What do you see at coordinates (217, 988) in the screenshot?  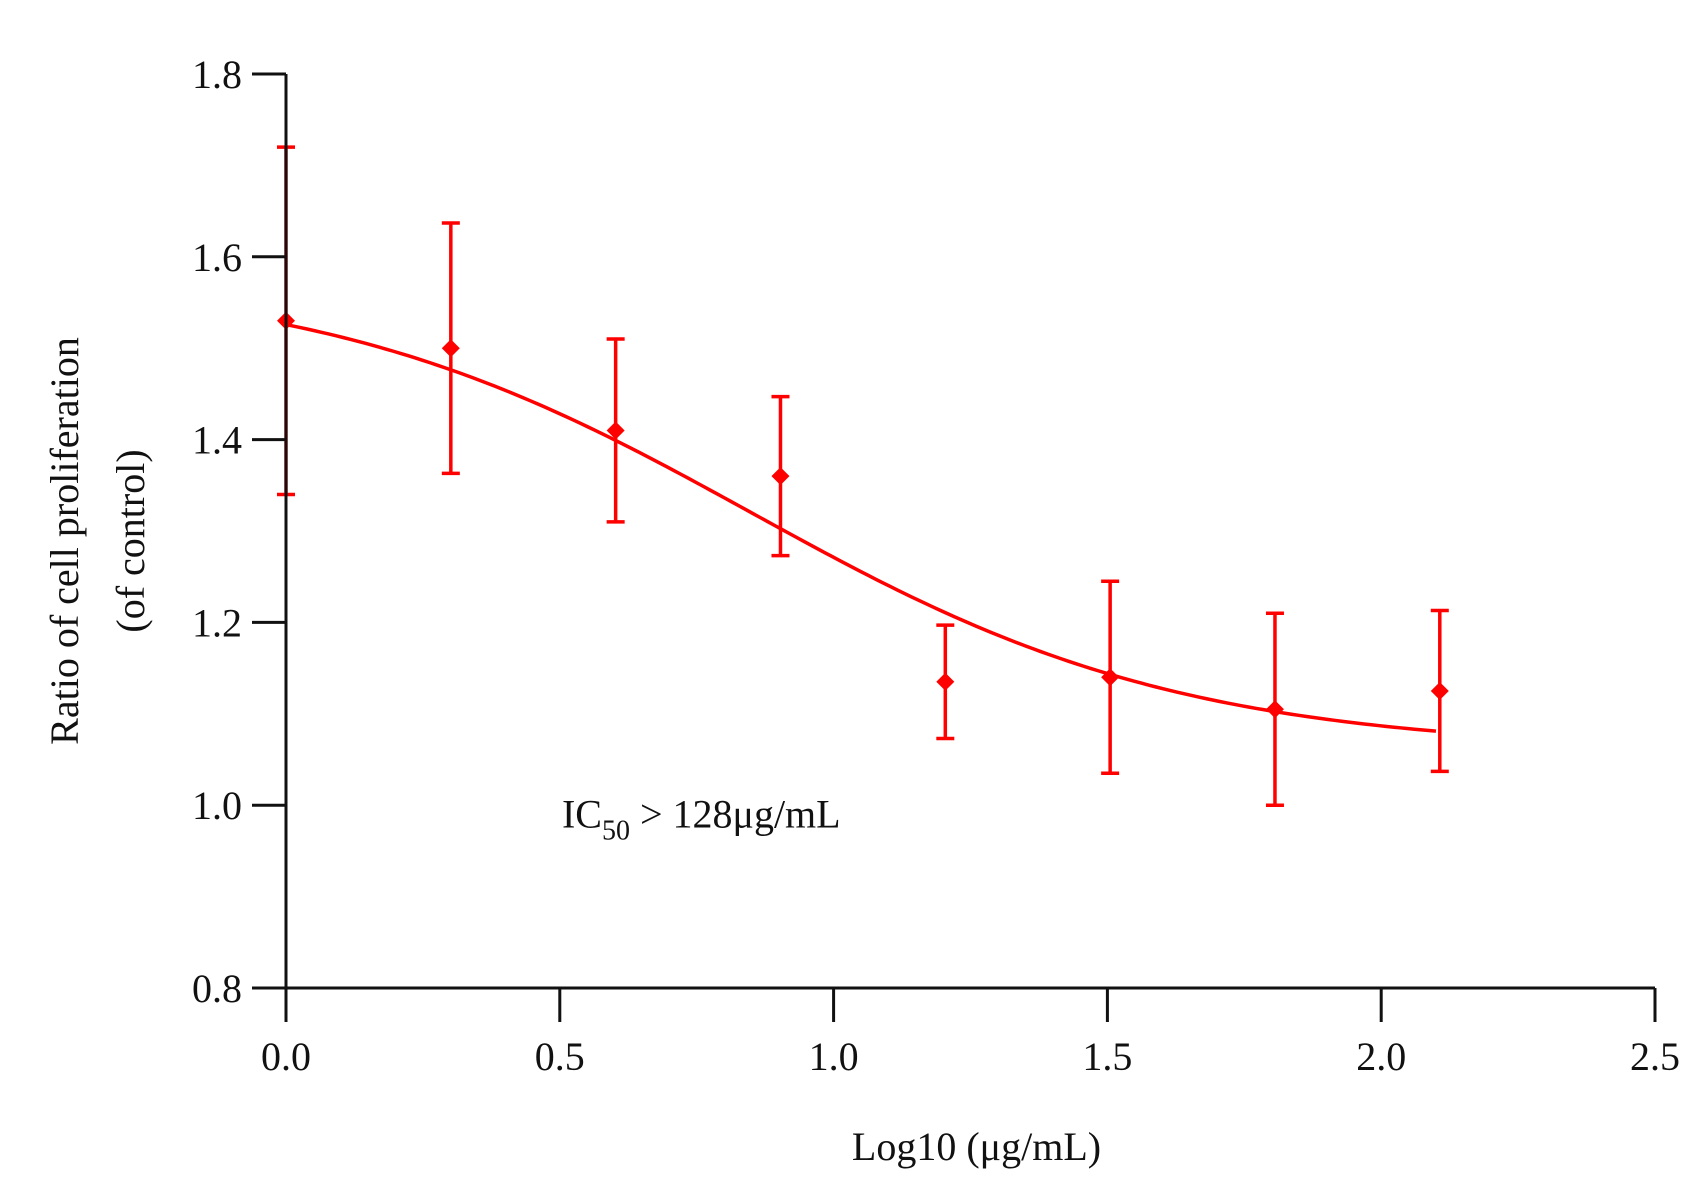 I see `y-tick-label: 0.8` at bounding box center [217, 988].